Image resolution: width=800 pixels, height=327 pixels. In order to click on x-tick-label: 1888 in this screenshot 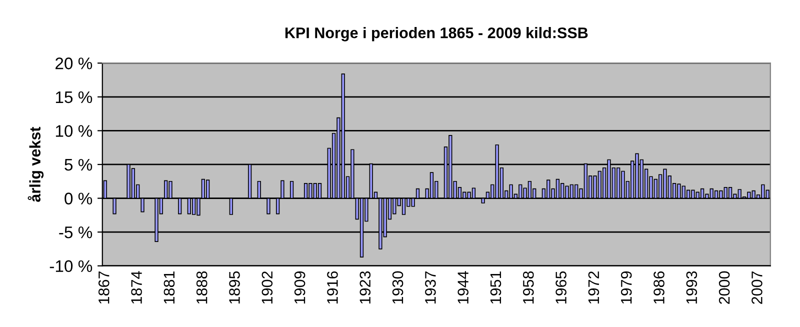, I will do `click(202, 287)`.